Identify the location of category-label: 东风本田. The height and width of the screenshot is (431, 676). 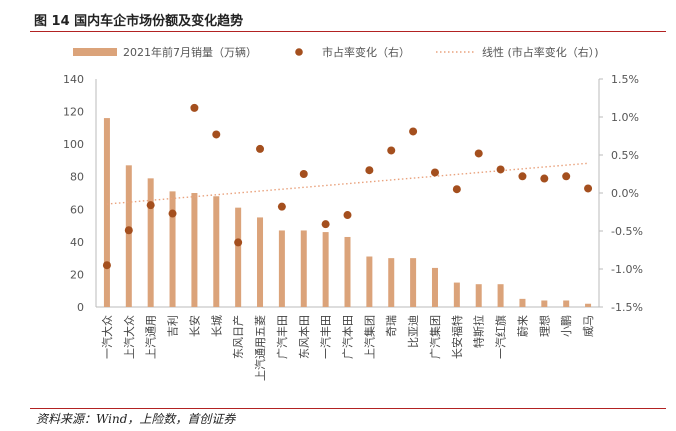
(304, 337).